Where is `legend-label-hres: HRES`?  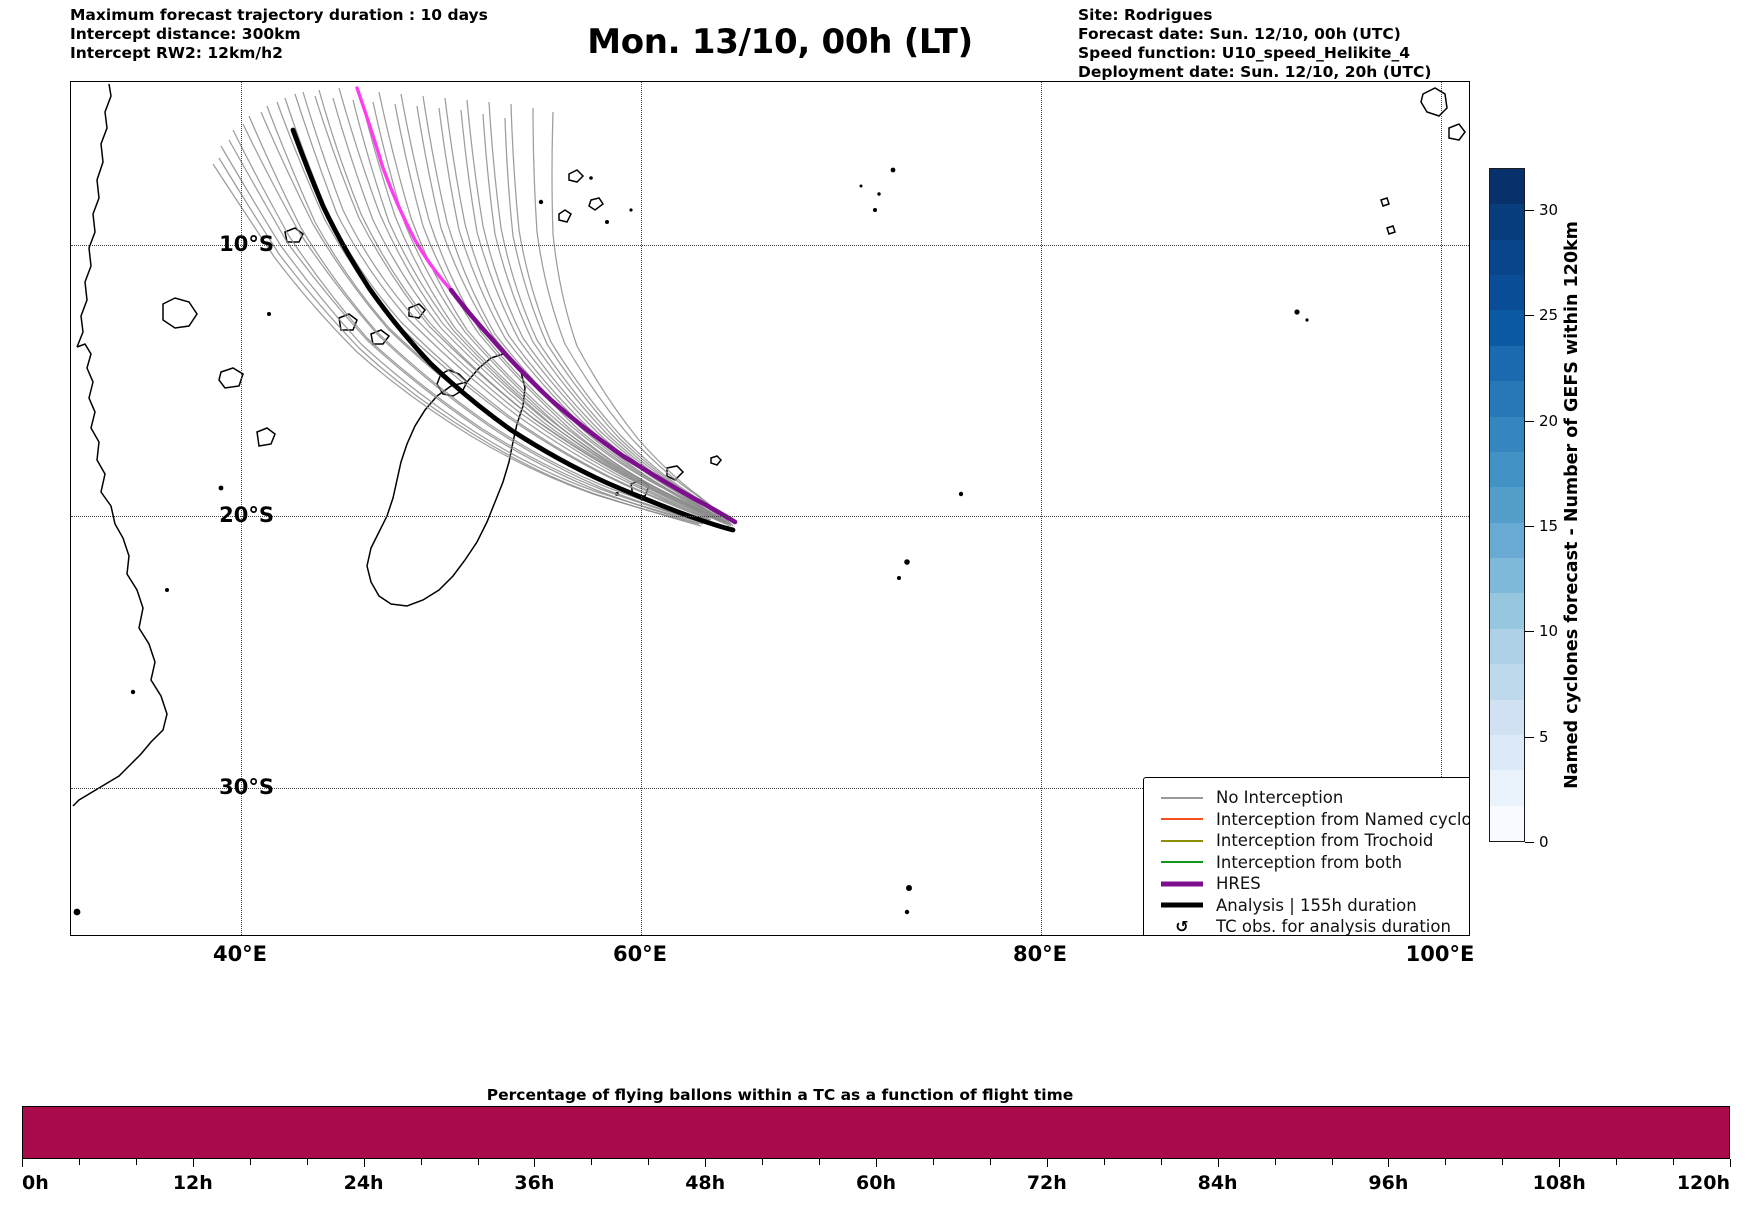
legend-label-hres: HRES is located at coordinates (1238, 883).